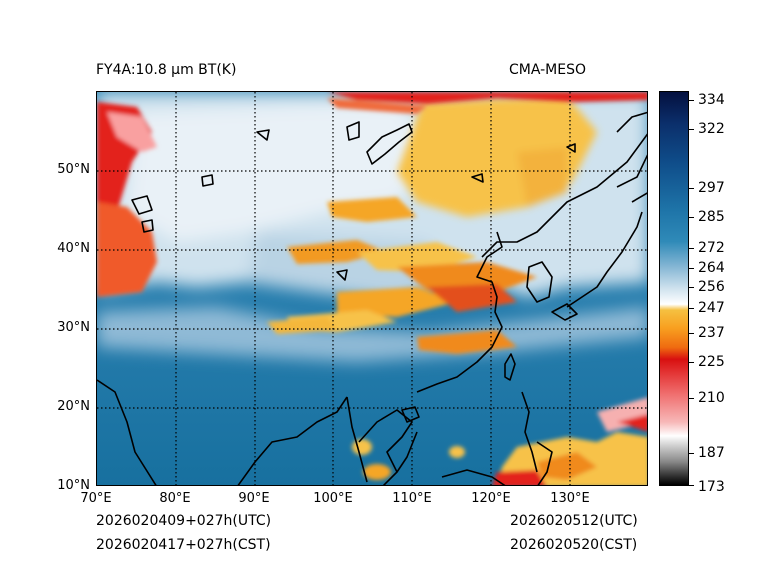  I want to click on top-red-band, so click(487, 103).